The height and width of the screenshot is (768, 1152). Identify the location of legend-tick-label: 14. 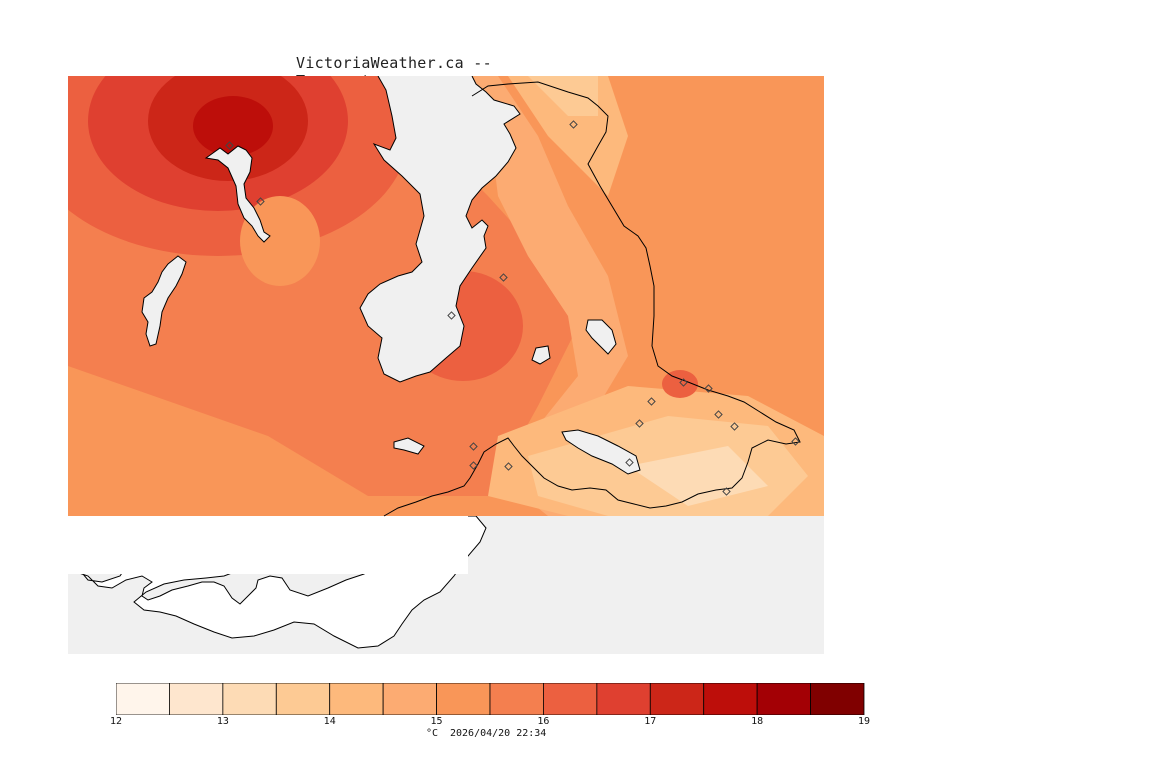
(329, 721).